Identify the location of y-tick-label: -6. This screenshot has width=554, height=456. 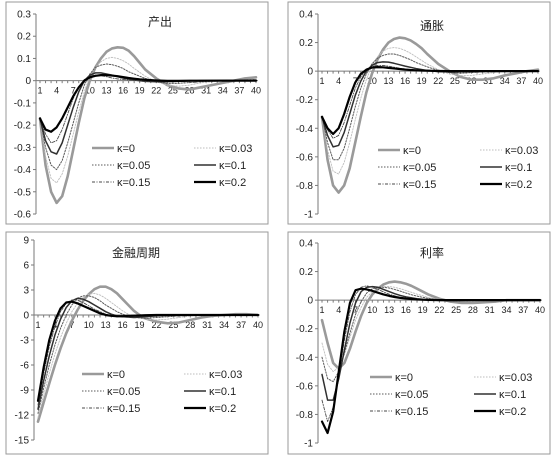
(24, 366).